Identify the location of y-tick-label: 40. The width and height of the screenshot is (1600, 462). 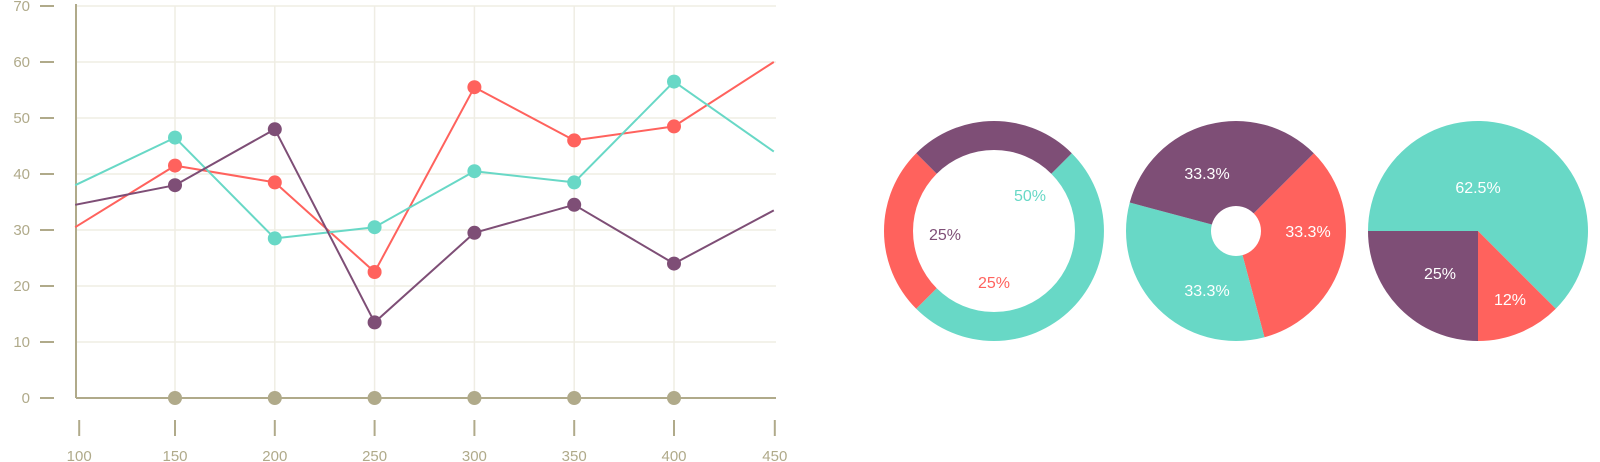
(21, 174).